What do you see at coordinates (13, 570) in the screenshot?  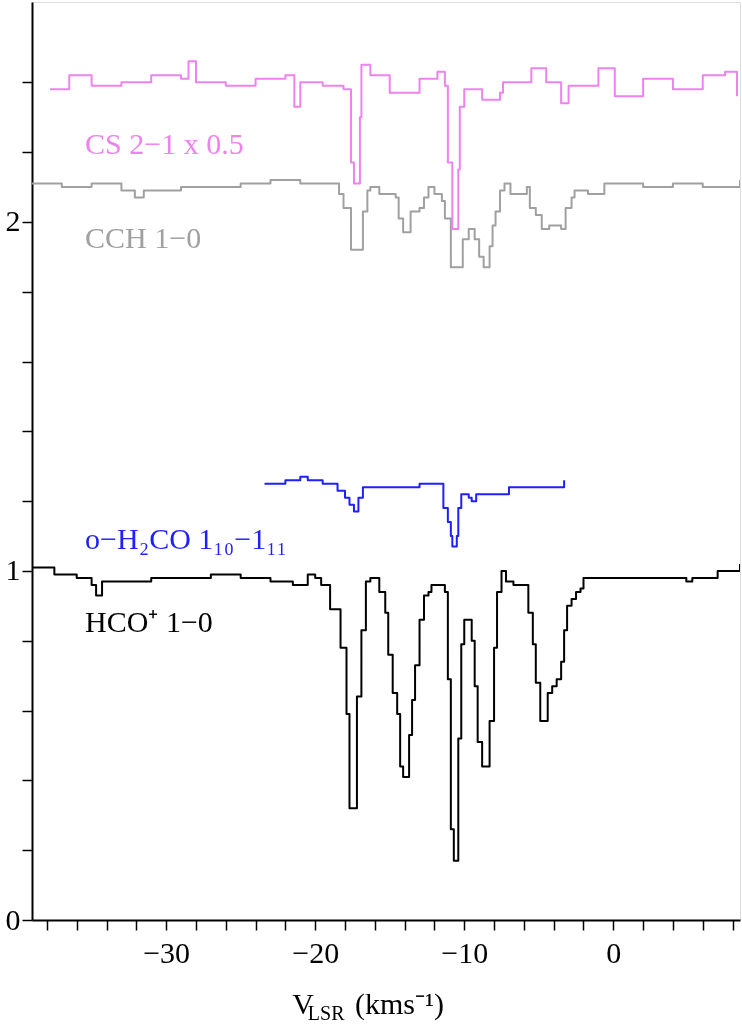 I see `y-tick-label: 1` at bounding box center [13, 570].